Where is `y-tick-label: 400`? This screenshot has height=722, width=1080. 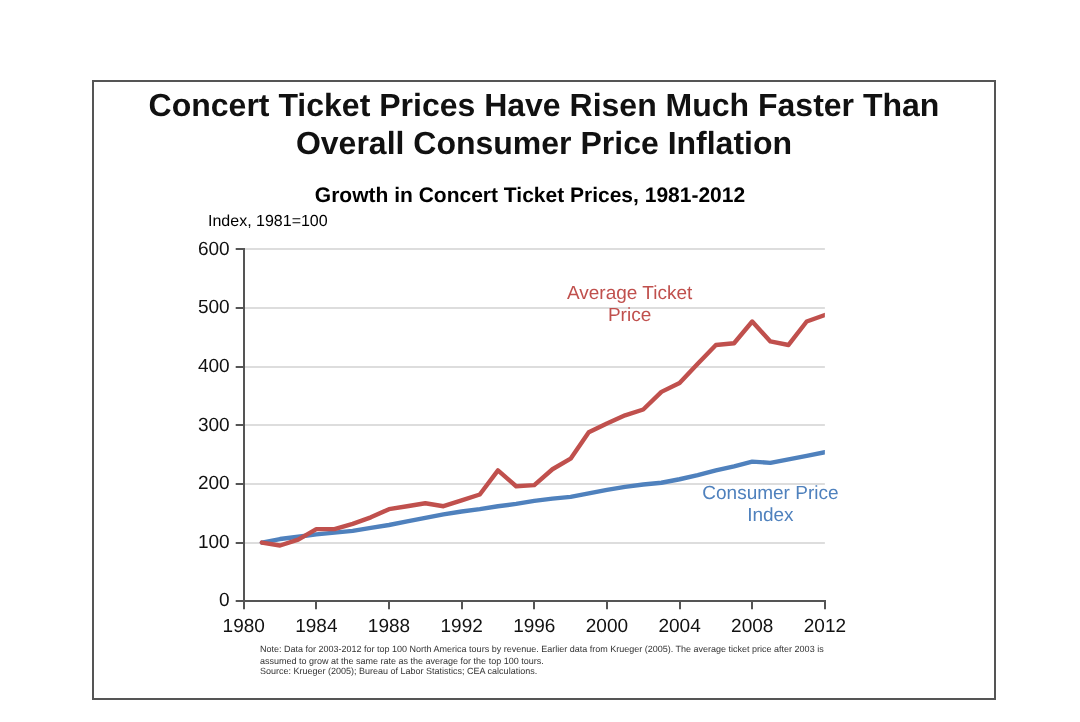
y-tick-label: 400 is located at coordinates (213, 366).